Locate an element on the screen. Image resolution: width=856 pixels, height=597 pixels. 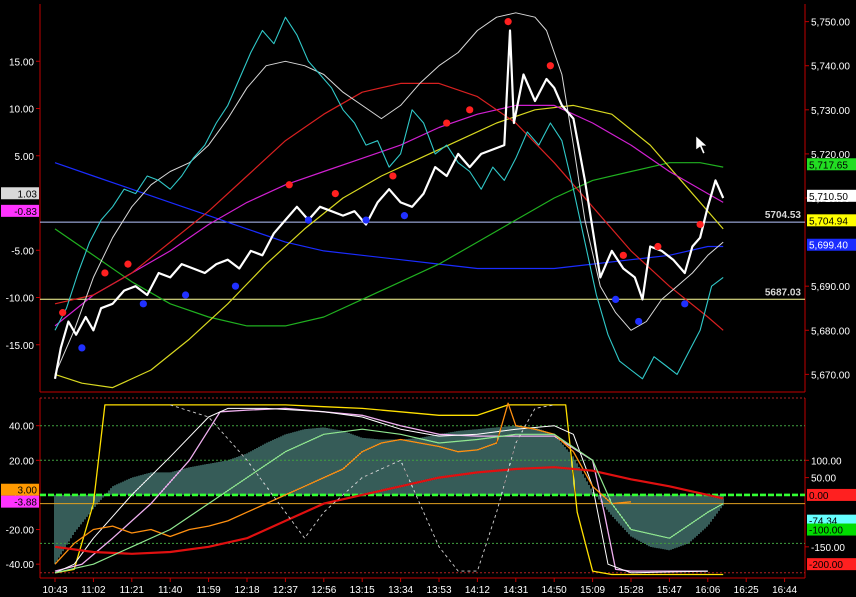
time-tick-label: 15:28 is located at coordinates (630, 590).